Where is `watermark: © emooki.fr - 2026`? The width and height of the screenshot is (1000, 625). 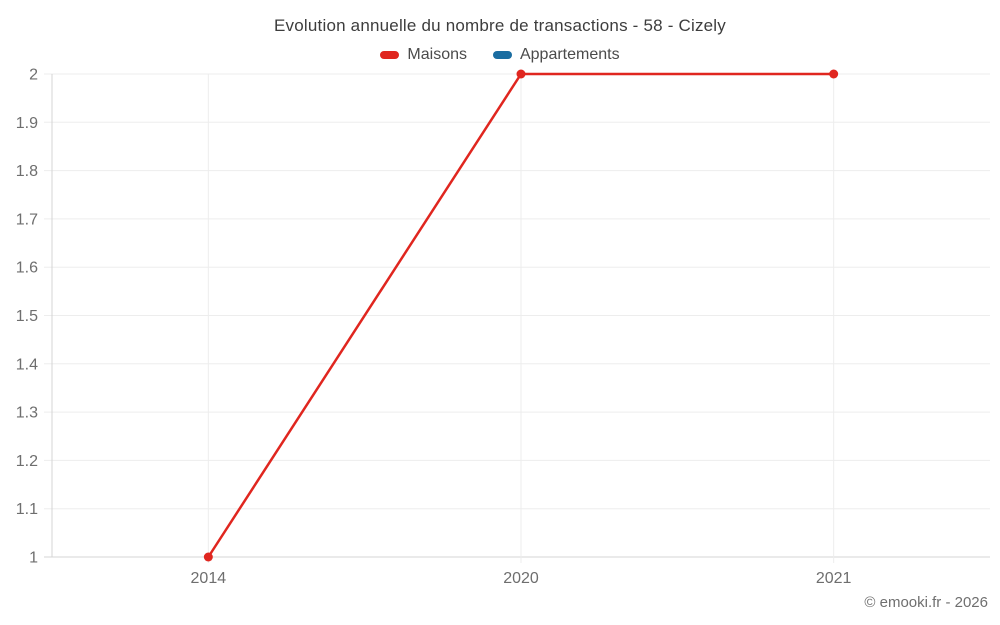 watermark: © emooki.fr - 2026 is located at coordinates (926, 602).